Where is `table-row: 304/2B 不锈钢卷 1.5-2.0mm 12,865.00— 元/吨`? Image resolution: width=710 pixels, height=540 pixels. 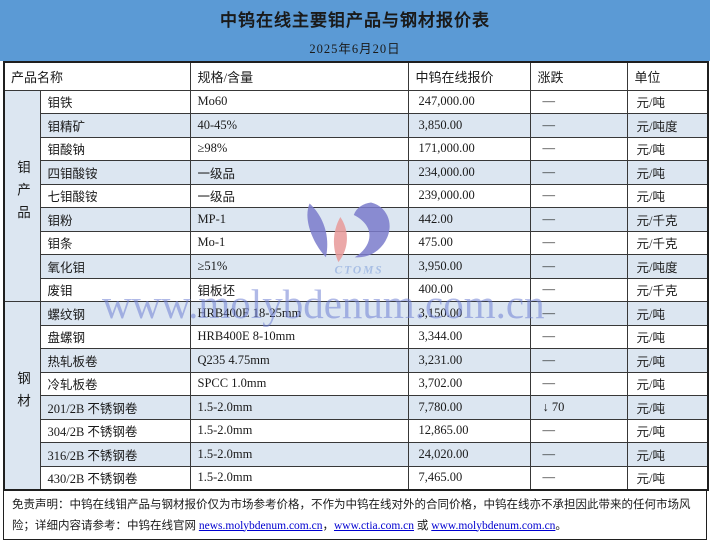 table-row: 304/2B 不锈钢卷 1.5-2.0mm 12,865.00— 元/吨 is located at coordinates (356, 430).